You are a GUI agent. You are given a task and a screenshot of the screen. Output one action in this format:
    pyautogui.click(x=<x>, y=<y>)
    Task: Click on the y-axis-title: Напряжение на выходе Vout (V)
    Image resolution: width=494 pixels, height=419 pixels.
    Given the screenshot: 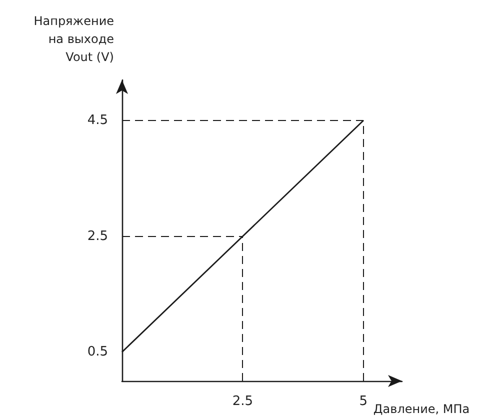 What is the action you would take?
    pyautogui.click(x=74, y=39)
    